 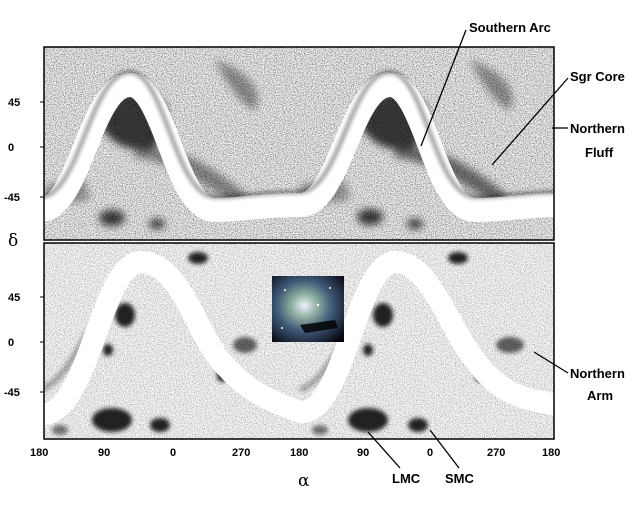 What do you see at coordinates (430, 453) in the screenshot?
I see `x-tick-0b: 0` at bounding box center [430, 453].